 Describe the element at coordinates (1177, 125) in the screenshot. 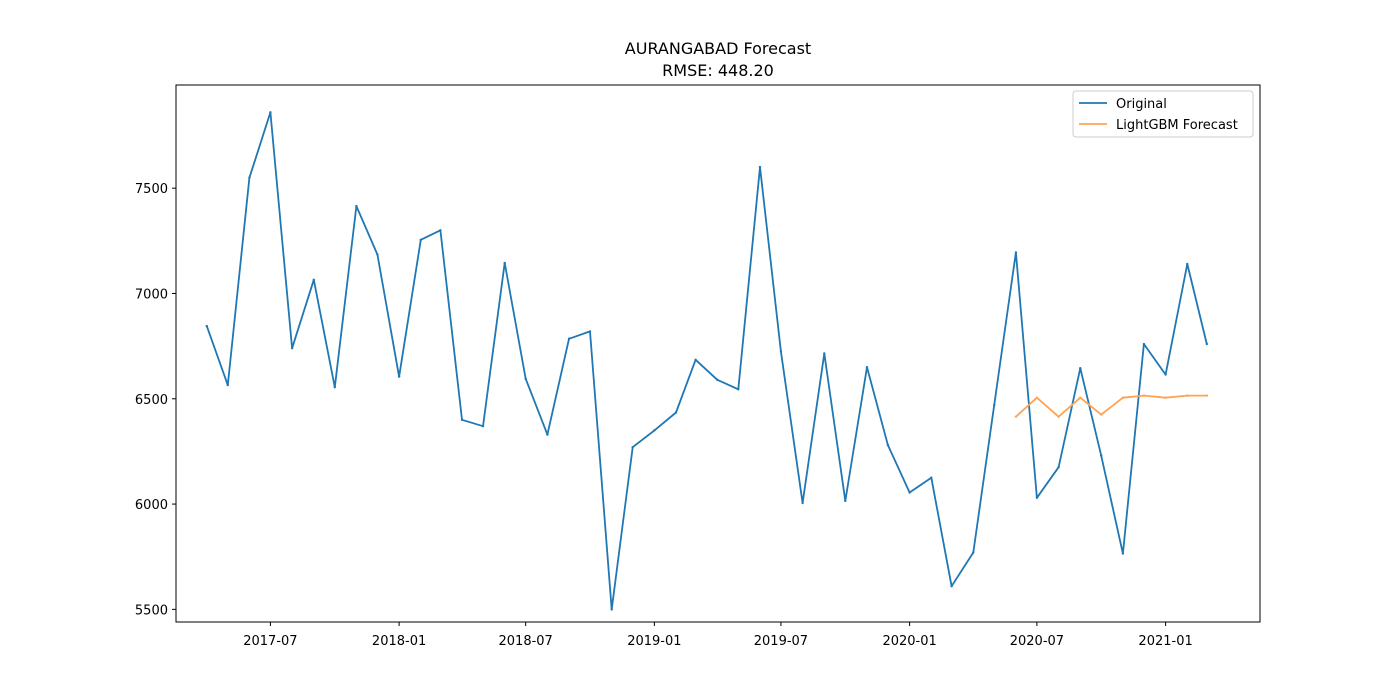

I see `legend-label: LightGBM Forecast` at that location.